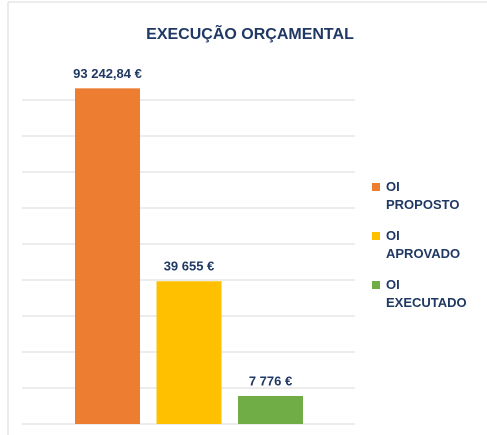  Describe the element at coordinates (426, 293) in the screenshot. I see `legend-label: OI EXECUTADO` at that location.